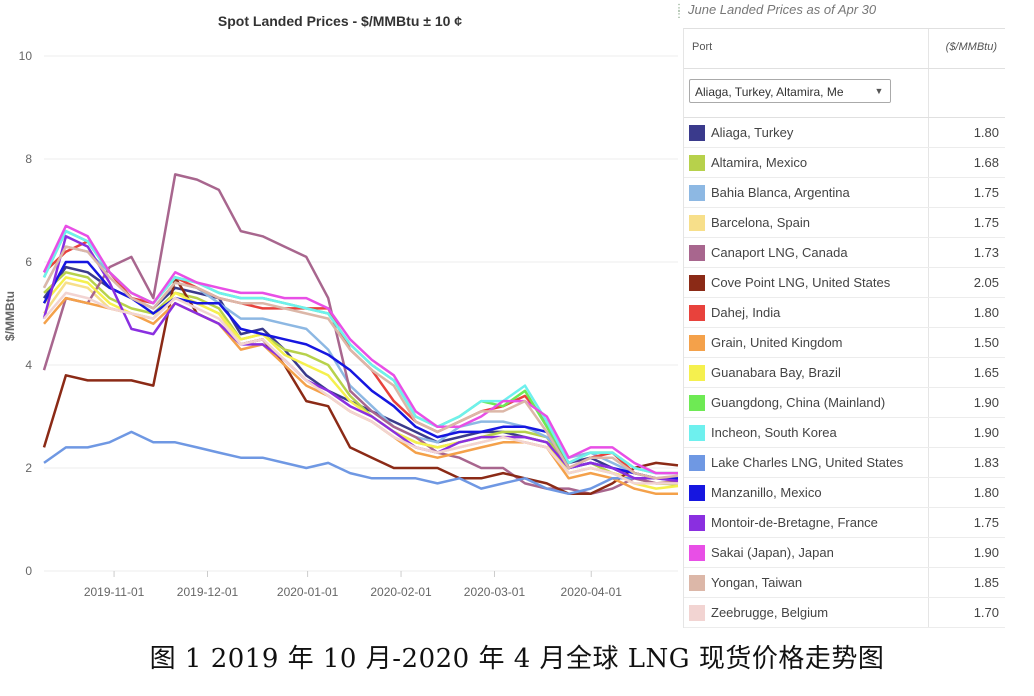 This screenshot has width=1034, height=696. Describe the element at coordinates (757, 582) in the screenshot. I see `legend-port-label: Yongan, Taiwan` at that location.